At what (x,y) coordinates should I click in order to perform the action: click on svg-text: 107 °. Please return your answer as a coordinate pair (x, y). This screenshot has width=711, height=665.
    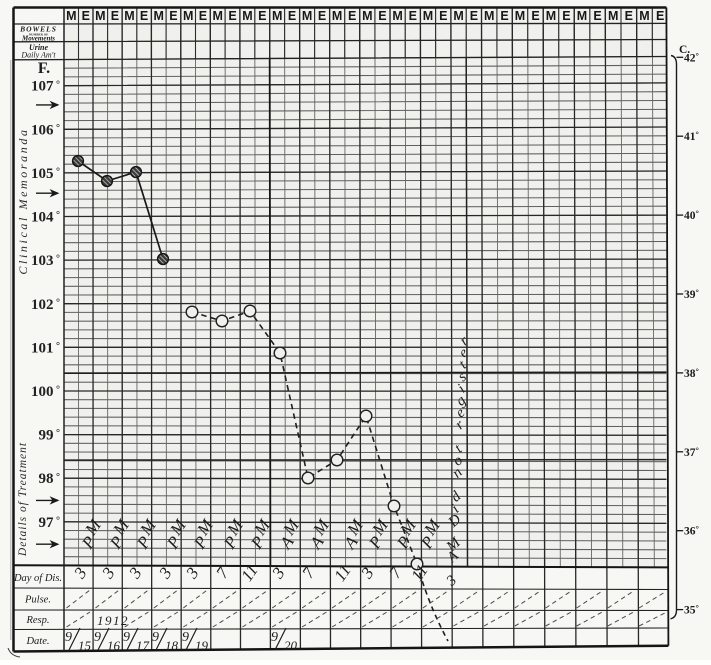
    Looking at the image, I should click on (45, 87).